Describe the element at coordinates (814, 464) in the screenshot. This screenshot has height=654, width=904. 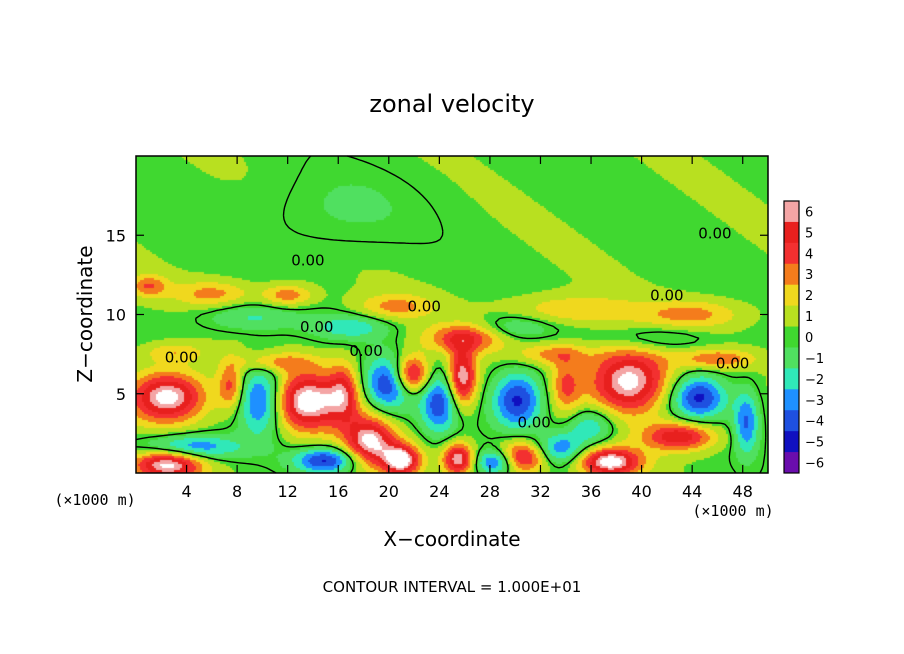
I see `colorbar-label: −6` at that location.